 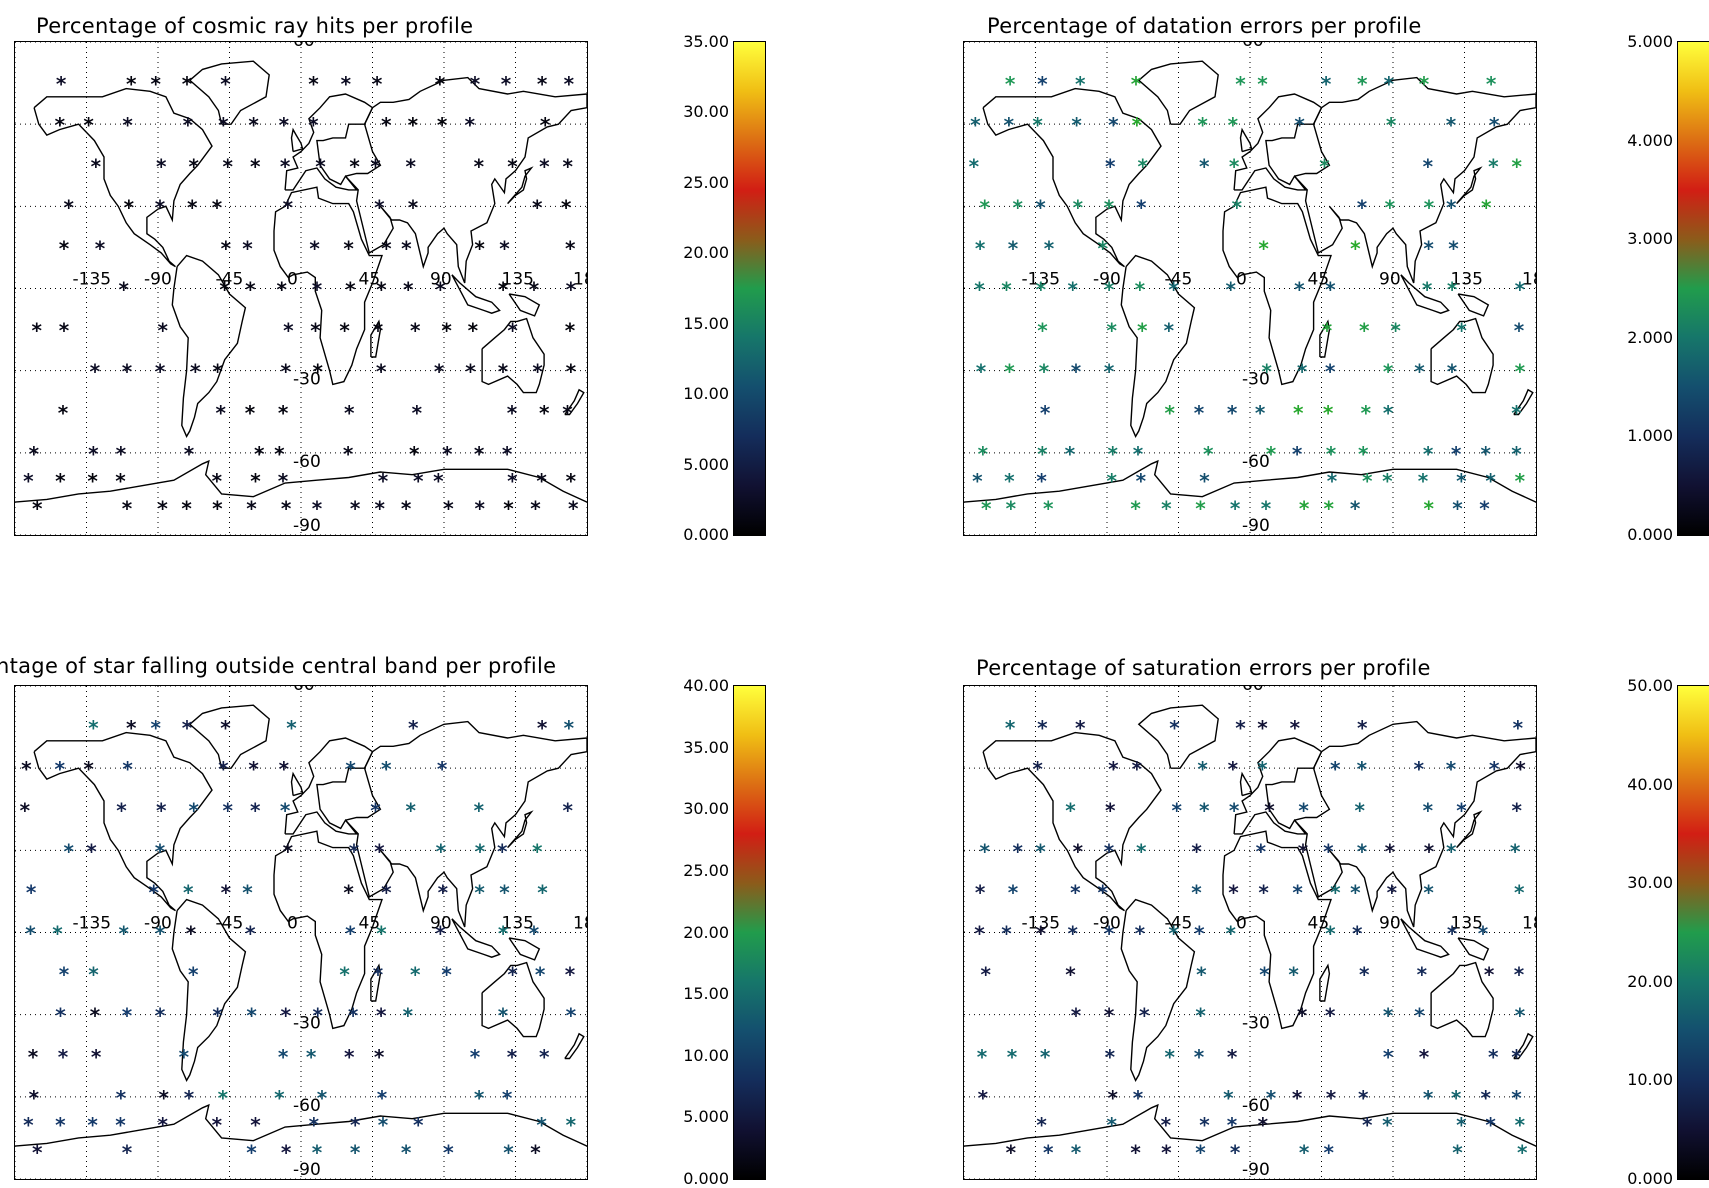 What do you see at coordinates (574, 1046) in the screenshot?
I see `coastline` at bounding box center [574, 1046].